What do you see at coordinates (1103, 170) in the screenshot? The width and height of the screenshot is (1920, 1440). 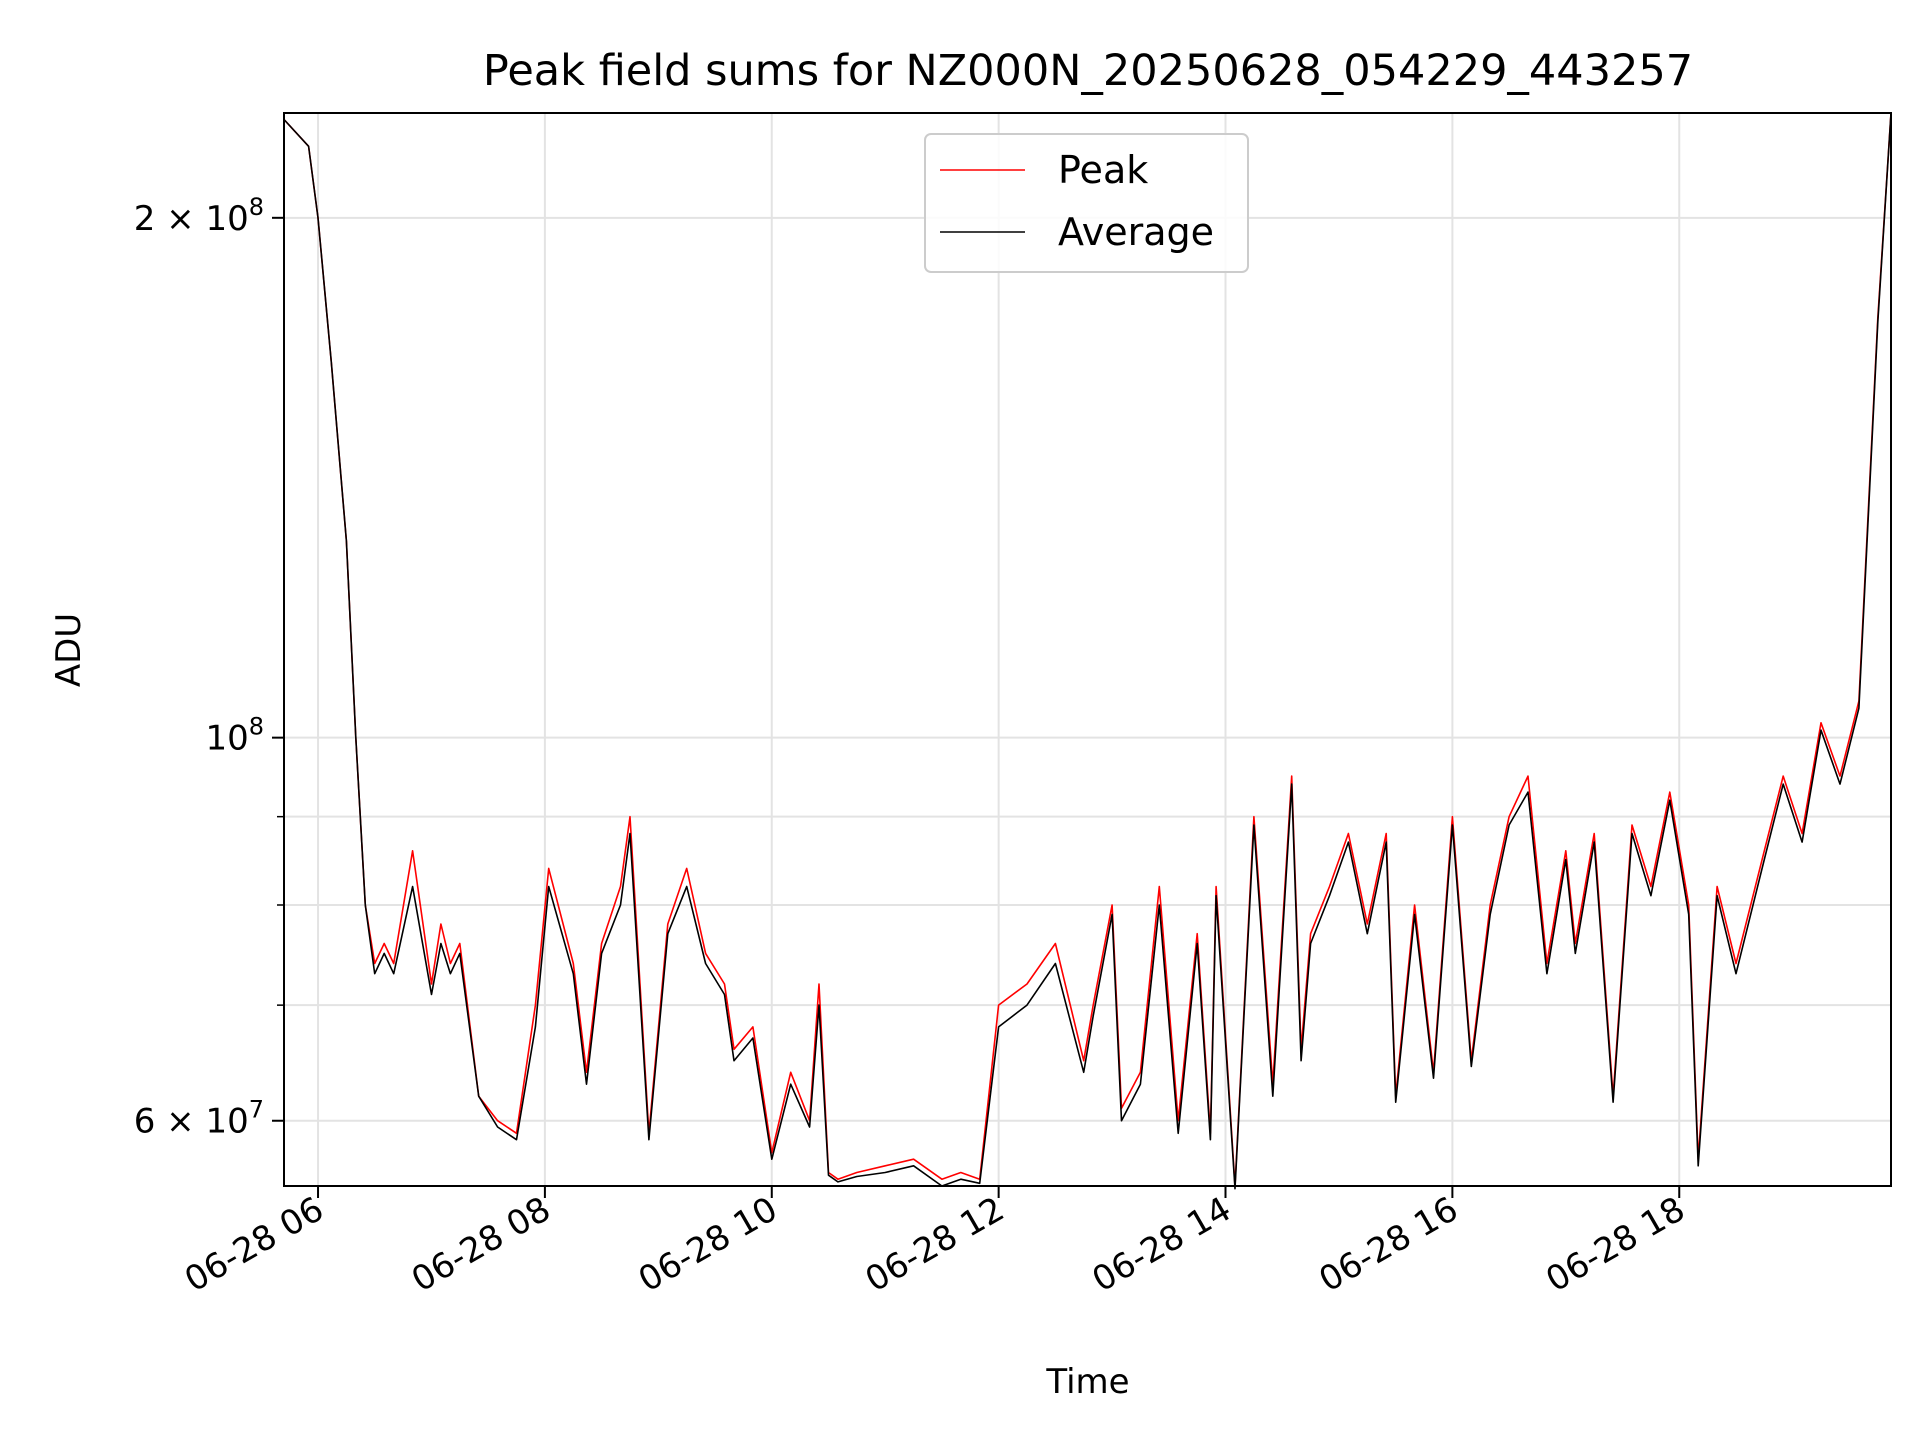 I see `legend-peak-label: Peak` at bounding box center [1103, 170].